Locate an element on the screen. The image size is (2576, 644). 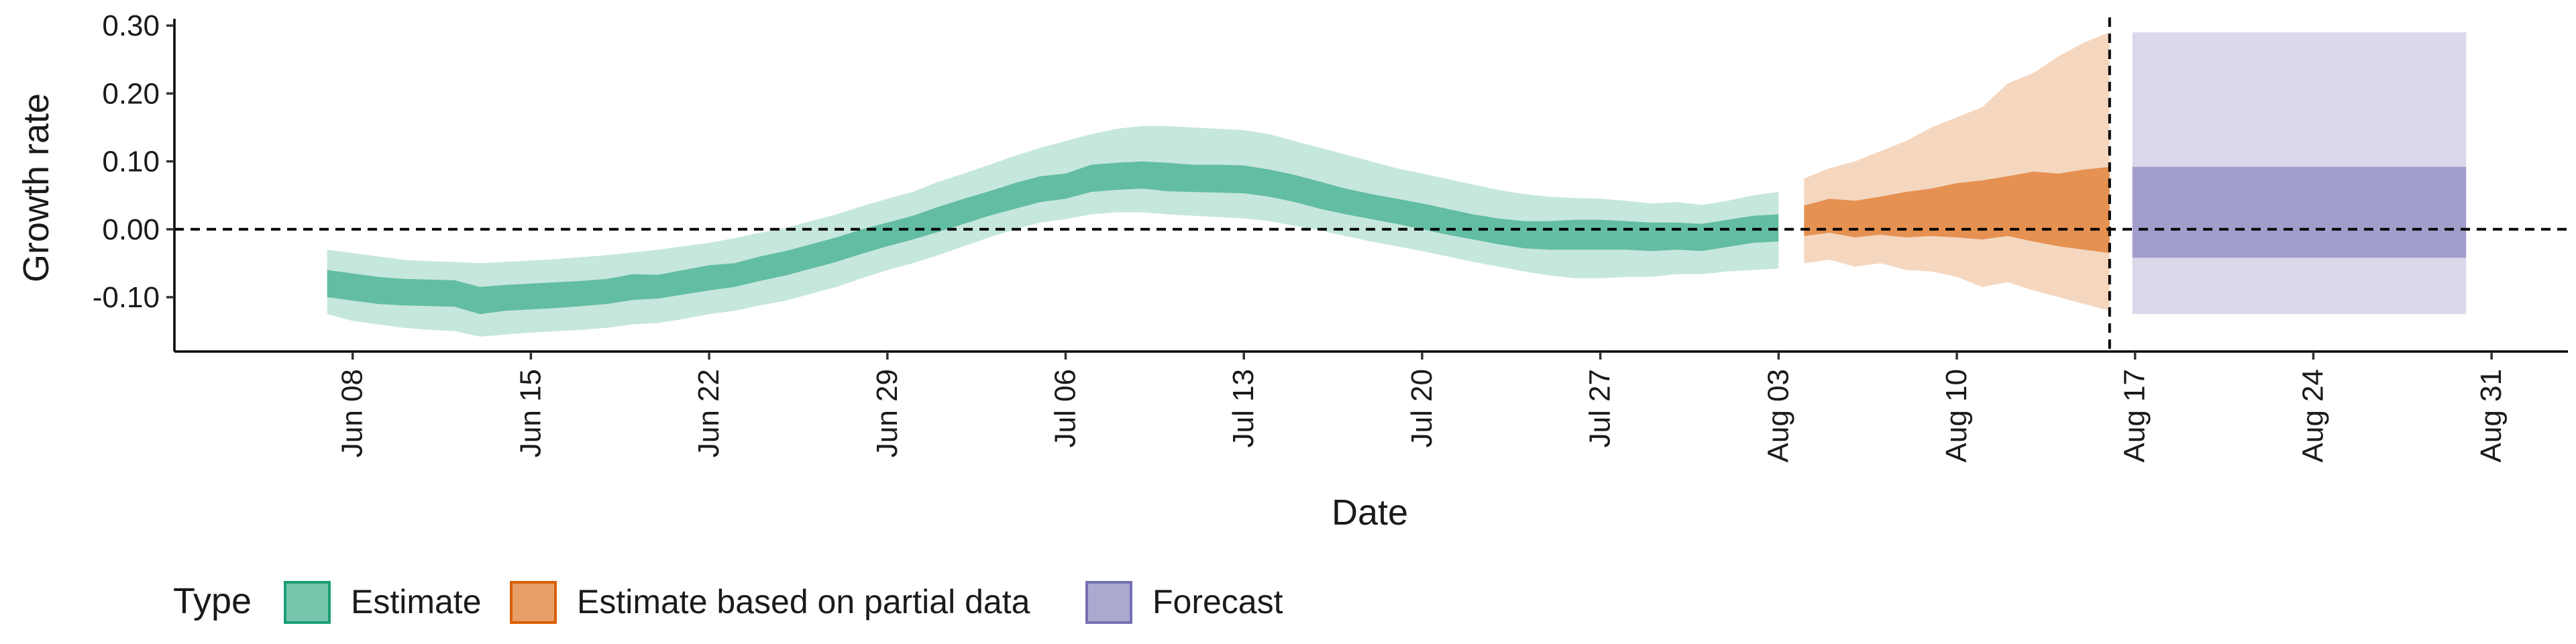
x-tick-label: Aug 17 is located at coordinates (2134, 415).